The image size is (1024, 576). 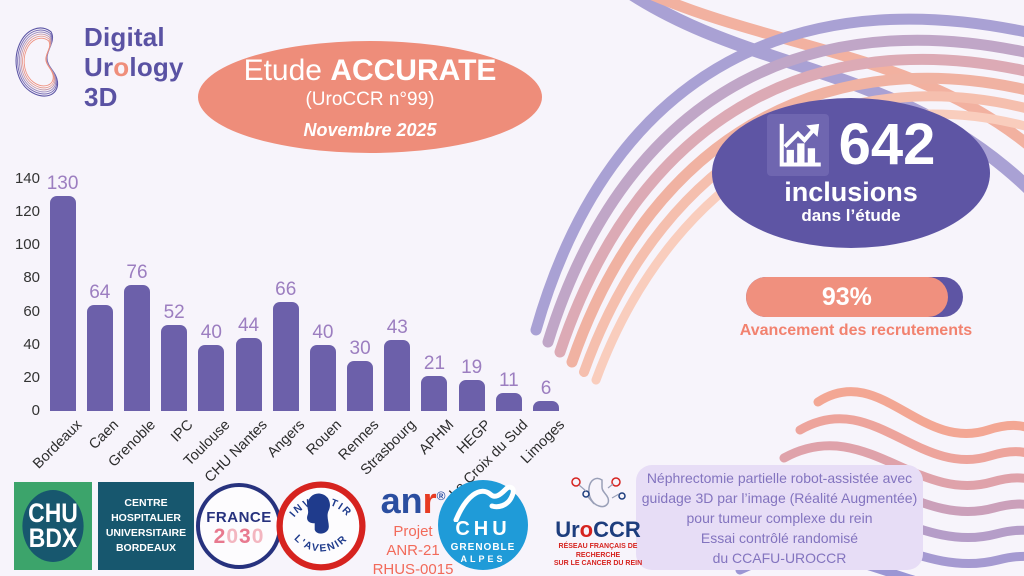 I want to click on digital-urology-3d-logo: Digital Urology 3D, so click(x=97, y=64).